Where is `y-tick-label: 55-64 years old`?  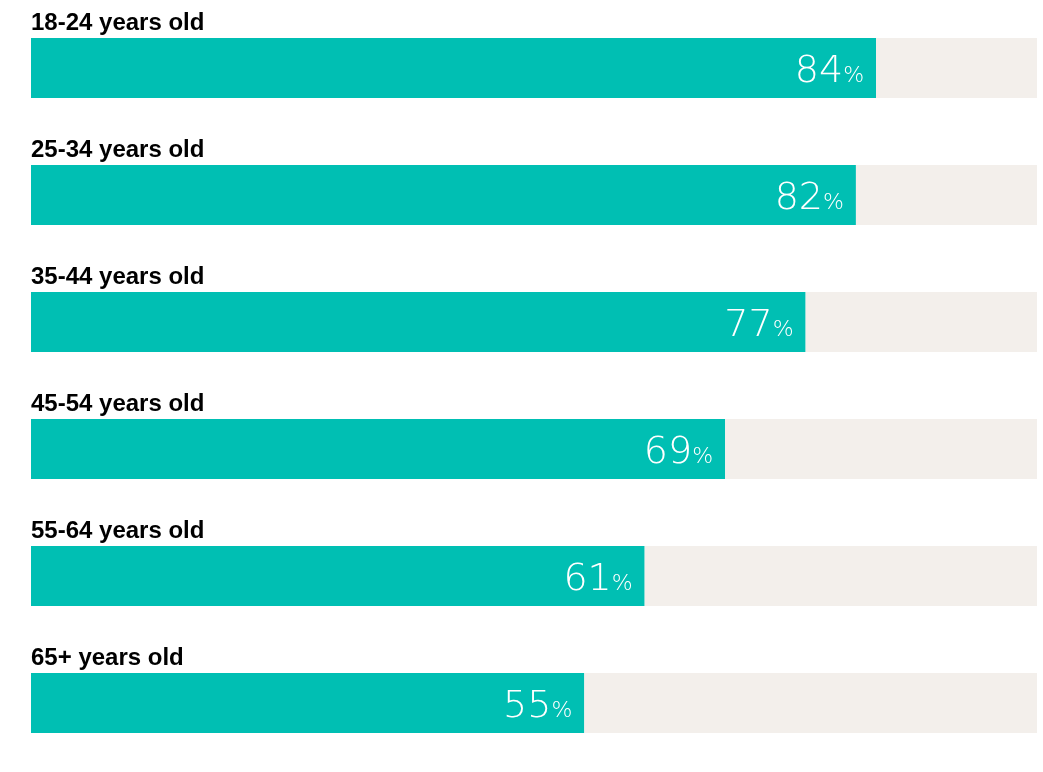
y-tick-label: 55-64 years old is located at coordinates (118, 529).